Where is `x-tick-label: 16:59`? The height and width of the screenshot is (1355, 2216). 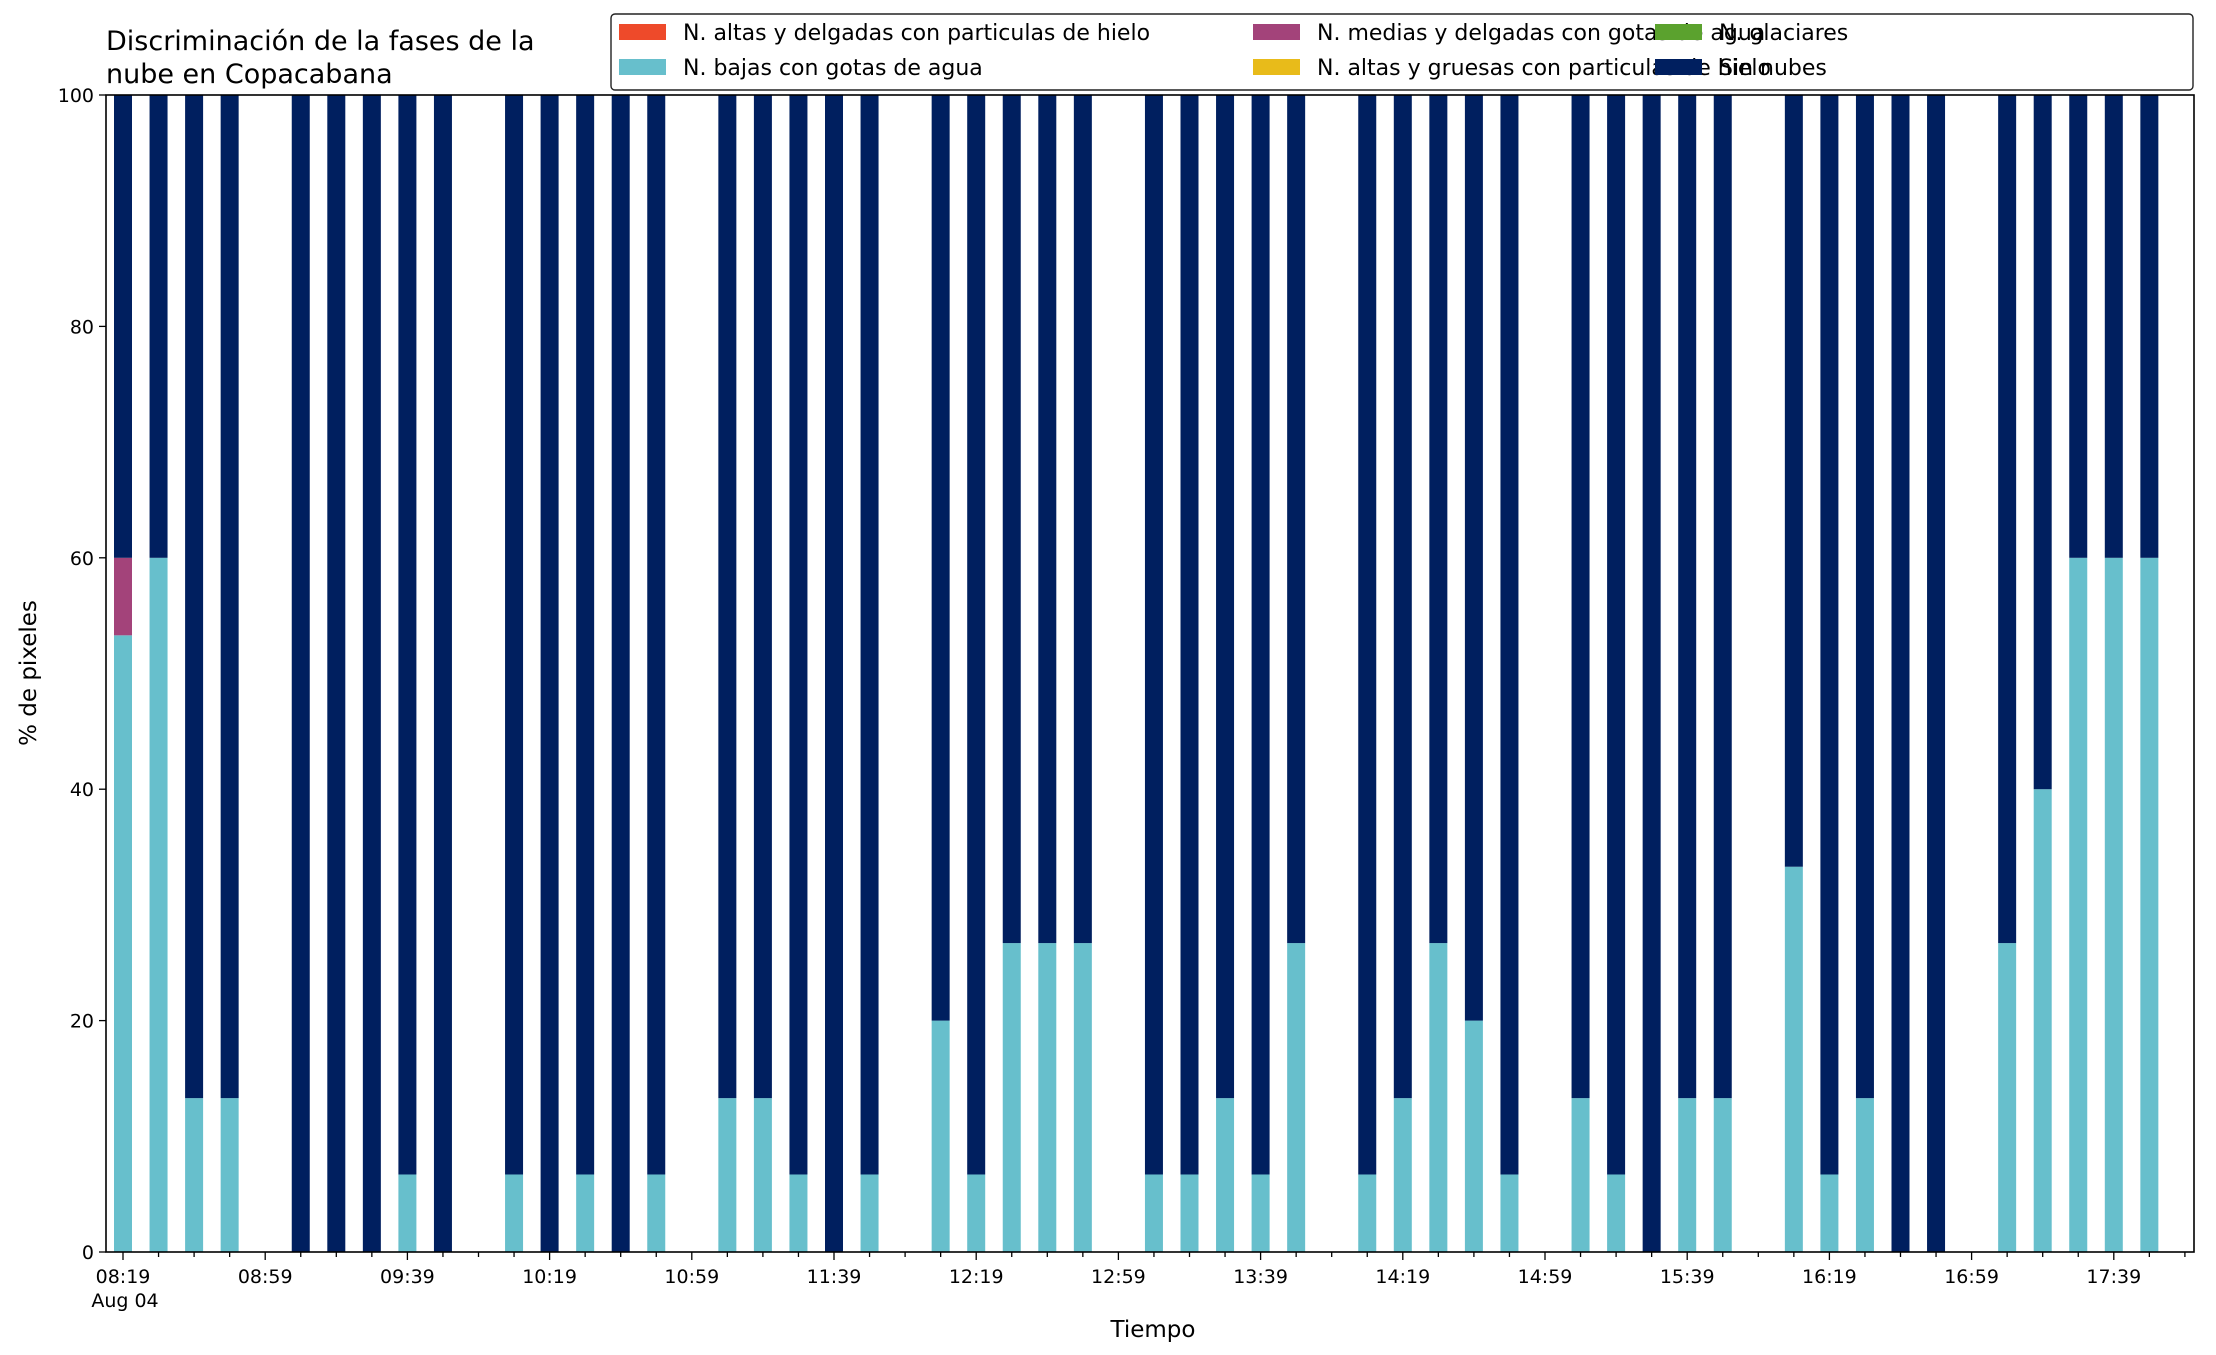 x-tick-label: 16:59 is located at coordinates (1971, 1277).